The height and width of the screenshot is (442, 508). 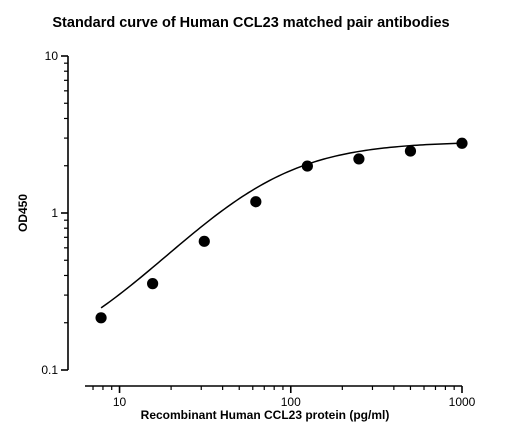 I want to click on x-tick-label: 100, so click(x=291, y=402).